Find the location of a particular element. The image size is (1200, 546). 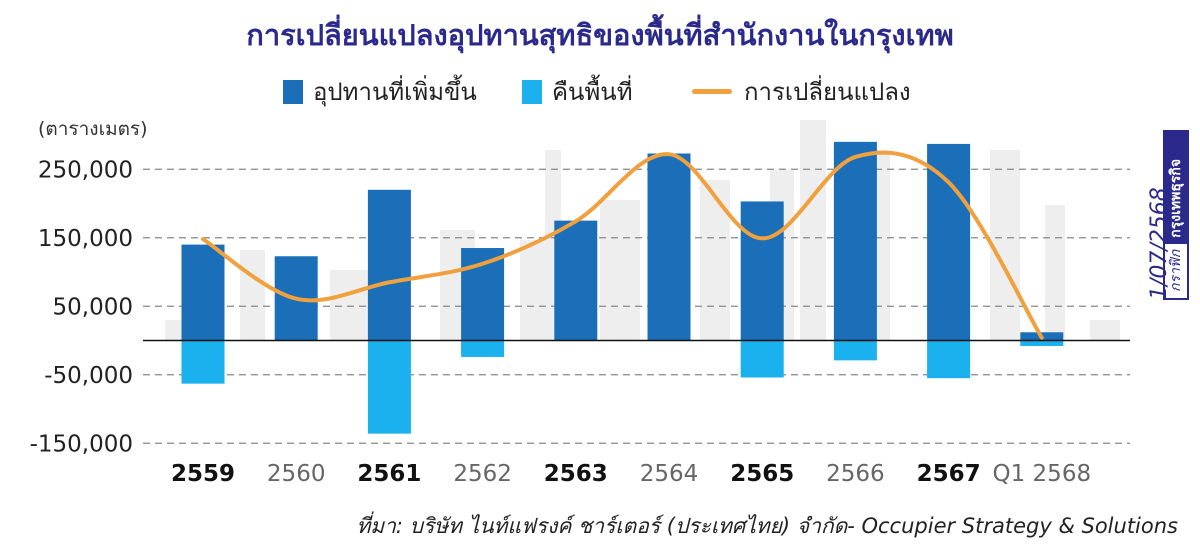

y-tick-label: -50,000 is located at coordinates (88, 376).